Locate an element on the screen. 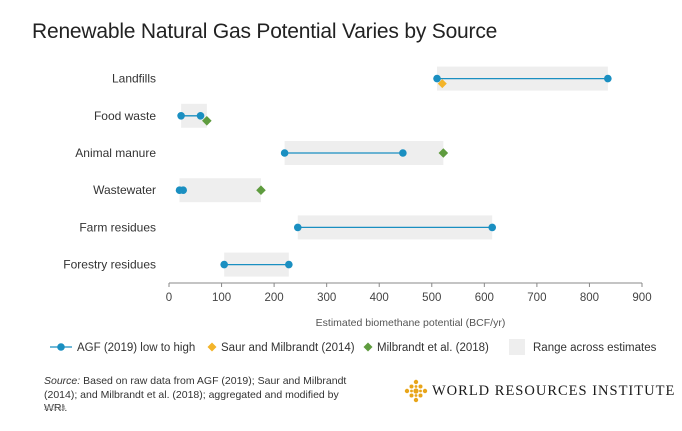 The width and height of the screenshot is (682, 431). x-tick-label: 100 is located at coordinates (221, 298).